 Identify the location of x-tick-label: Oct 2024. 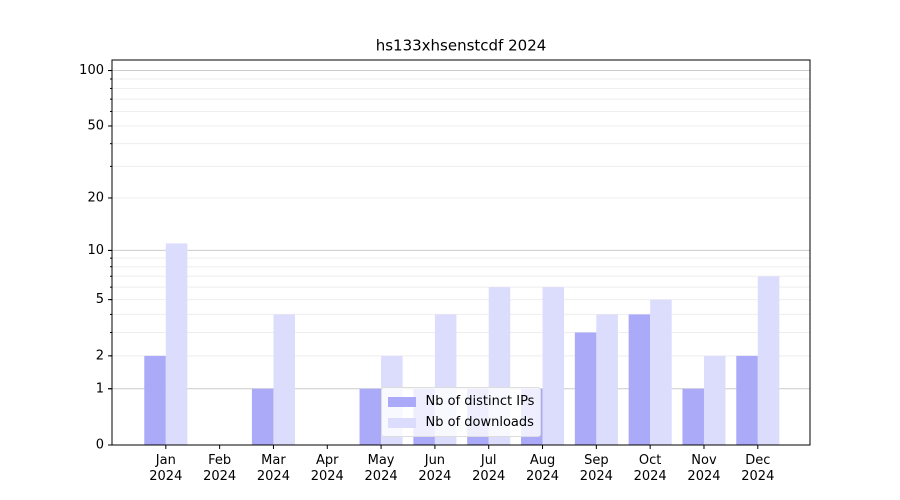
(650, 468).